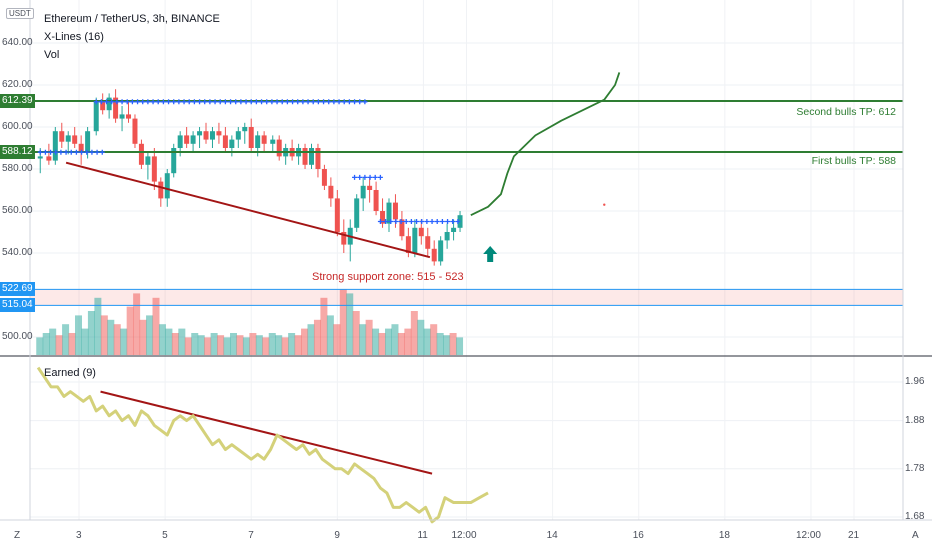 The height and width of the screenshot is (550, 932). What do you see at coordinates (17, 84) in the screenshot?
I see `price-tick-label: 620.00` at bounding box center [17, 84].